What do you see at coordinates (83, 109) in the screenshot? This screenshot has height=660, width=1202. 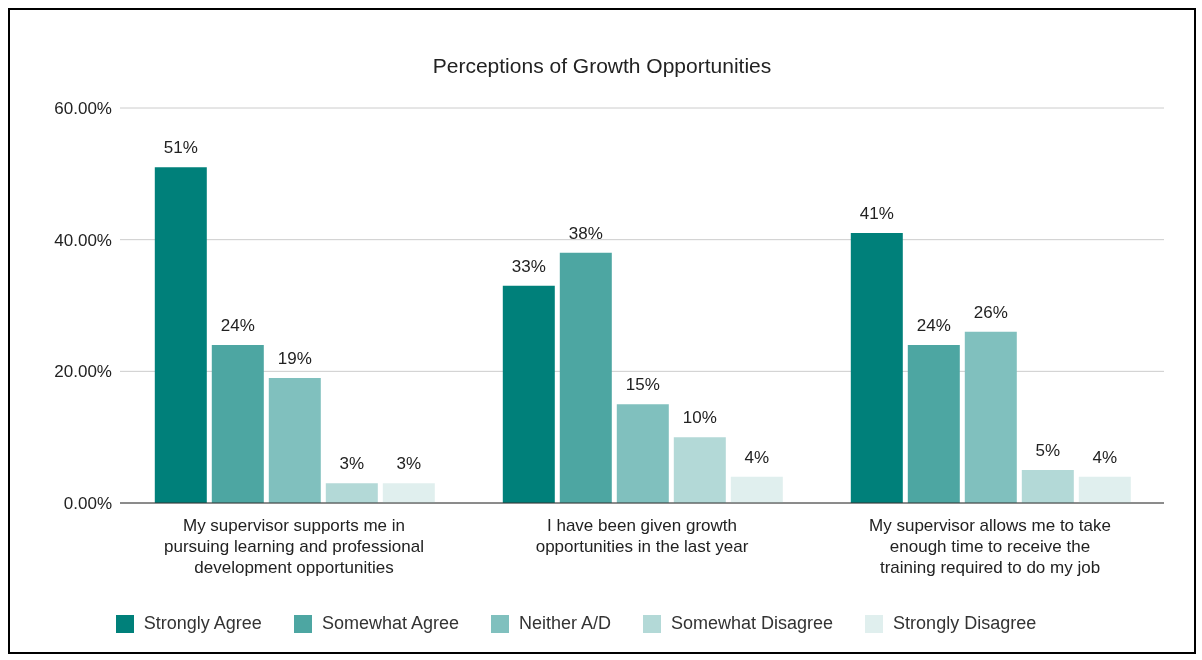 I see `y-tick-label: 60.00%` at bounding box center [83, 109].